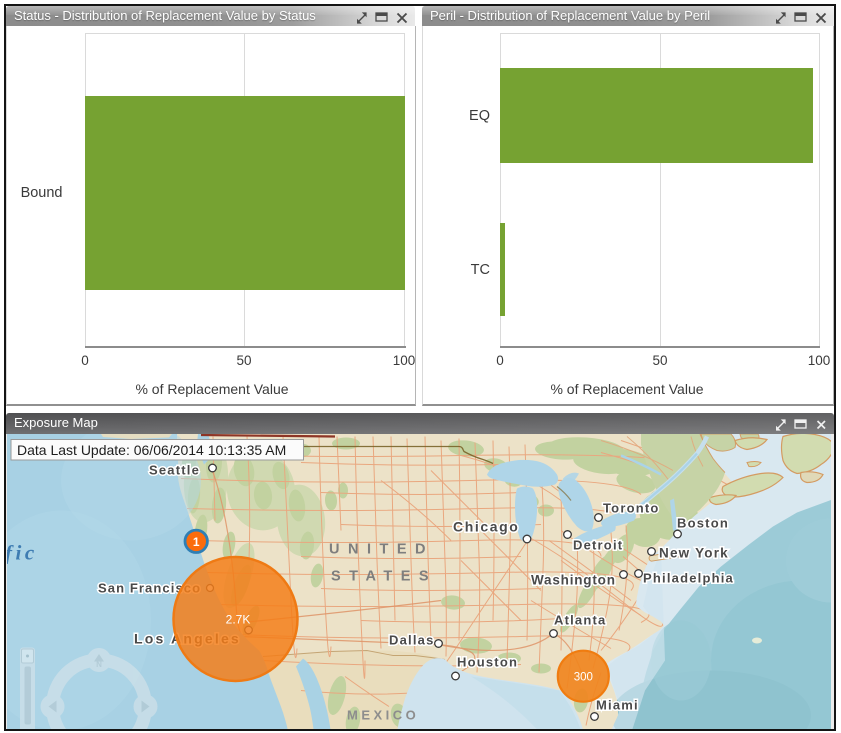 The image size is (841, 733). Describe the element at coordinates (99, 664) in the screenshot. I see `svg-text: N` at that location.